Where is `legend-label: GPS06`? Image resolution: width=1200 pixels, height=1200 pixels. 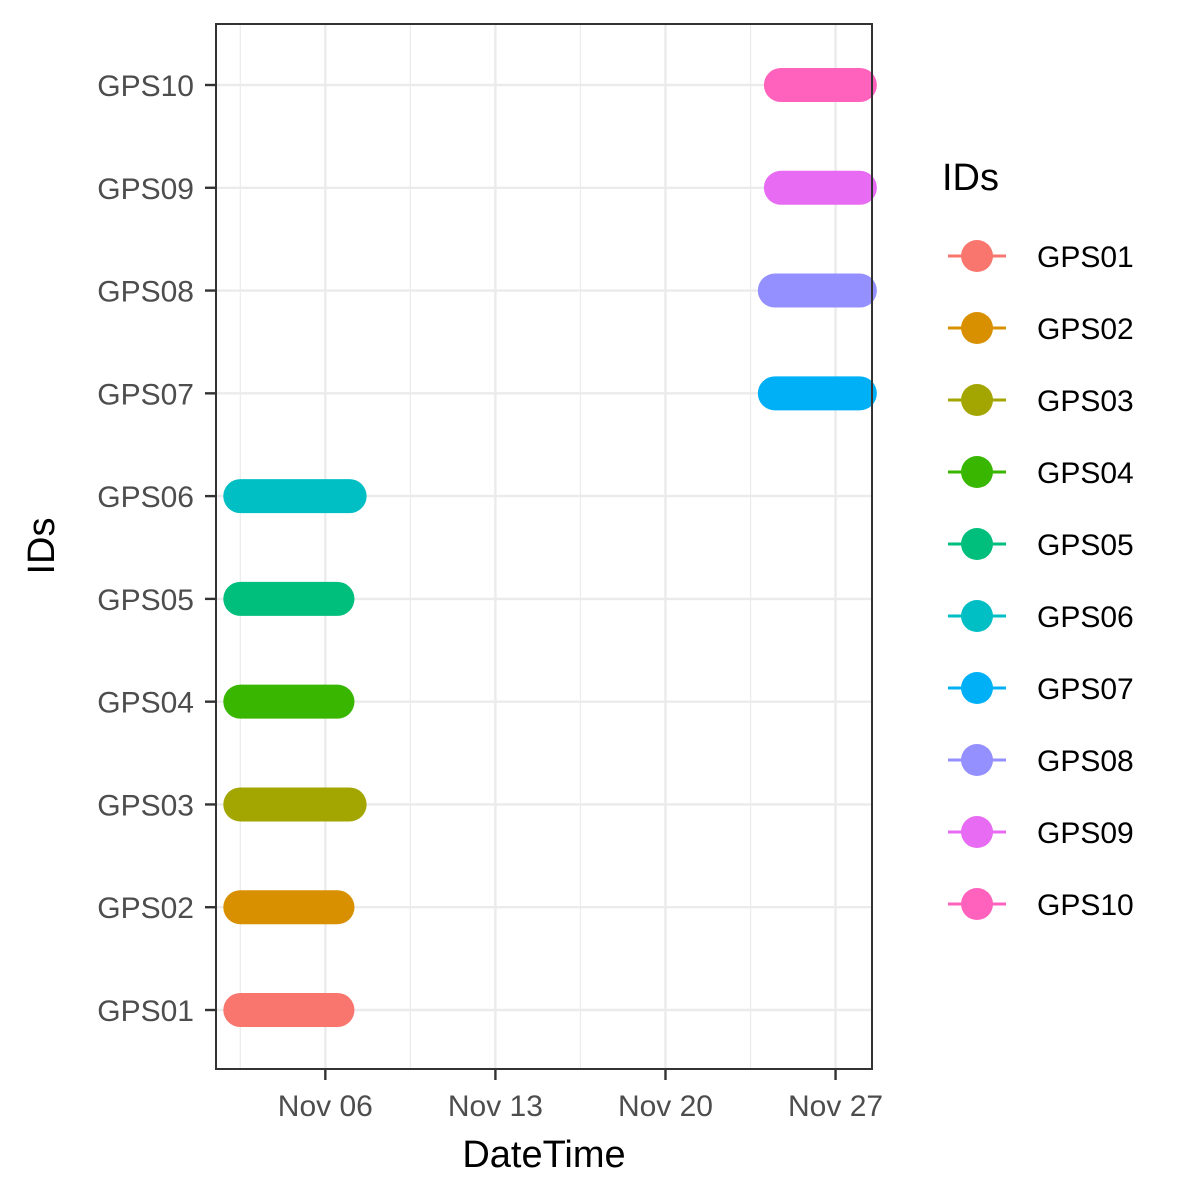
legend-label: GPS06 is located at coordinates (1085, 617).